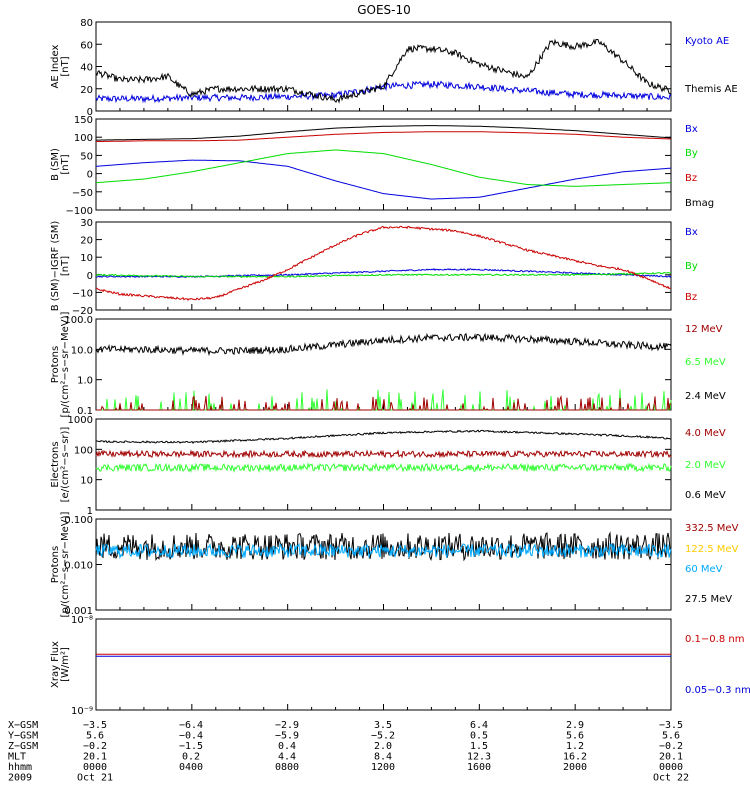 The image size is (750, 800). What do you see at coordinates (691, 266) in the screenshot?
I see `legend-bdiff: By` at bounding box center [691, 266].